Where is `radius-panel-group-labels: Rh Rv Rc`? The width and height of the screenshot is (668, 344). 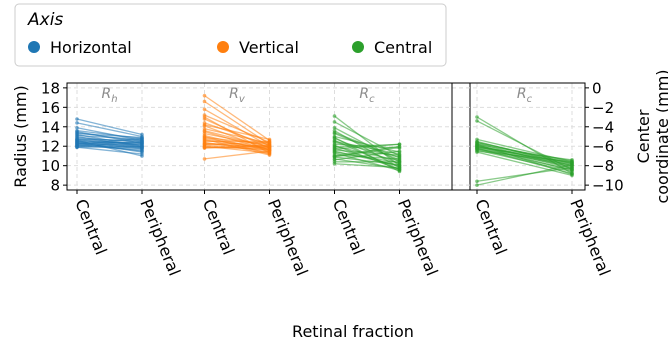 radius-panel-group-labels: Rh Rv Rc is located at coordinates (238, 95).